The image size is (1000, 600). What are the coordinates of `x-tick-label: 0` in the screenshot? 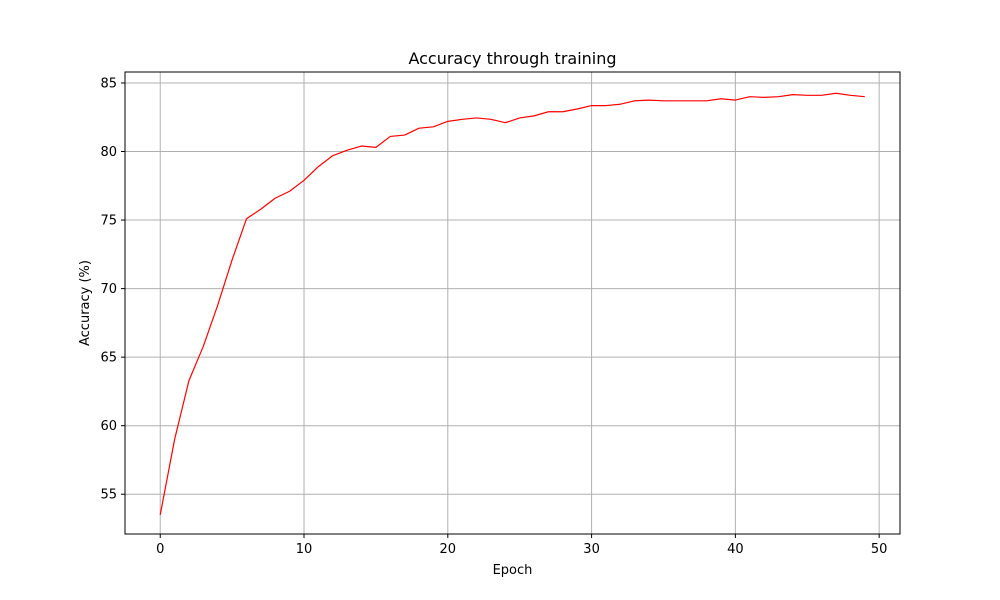 It's located at (160, 549).